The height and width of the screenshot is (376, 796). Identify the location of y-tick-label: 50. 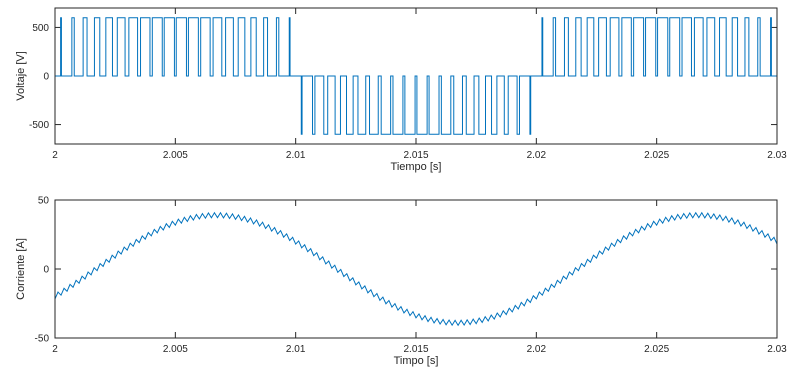
(44, 201).